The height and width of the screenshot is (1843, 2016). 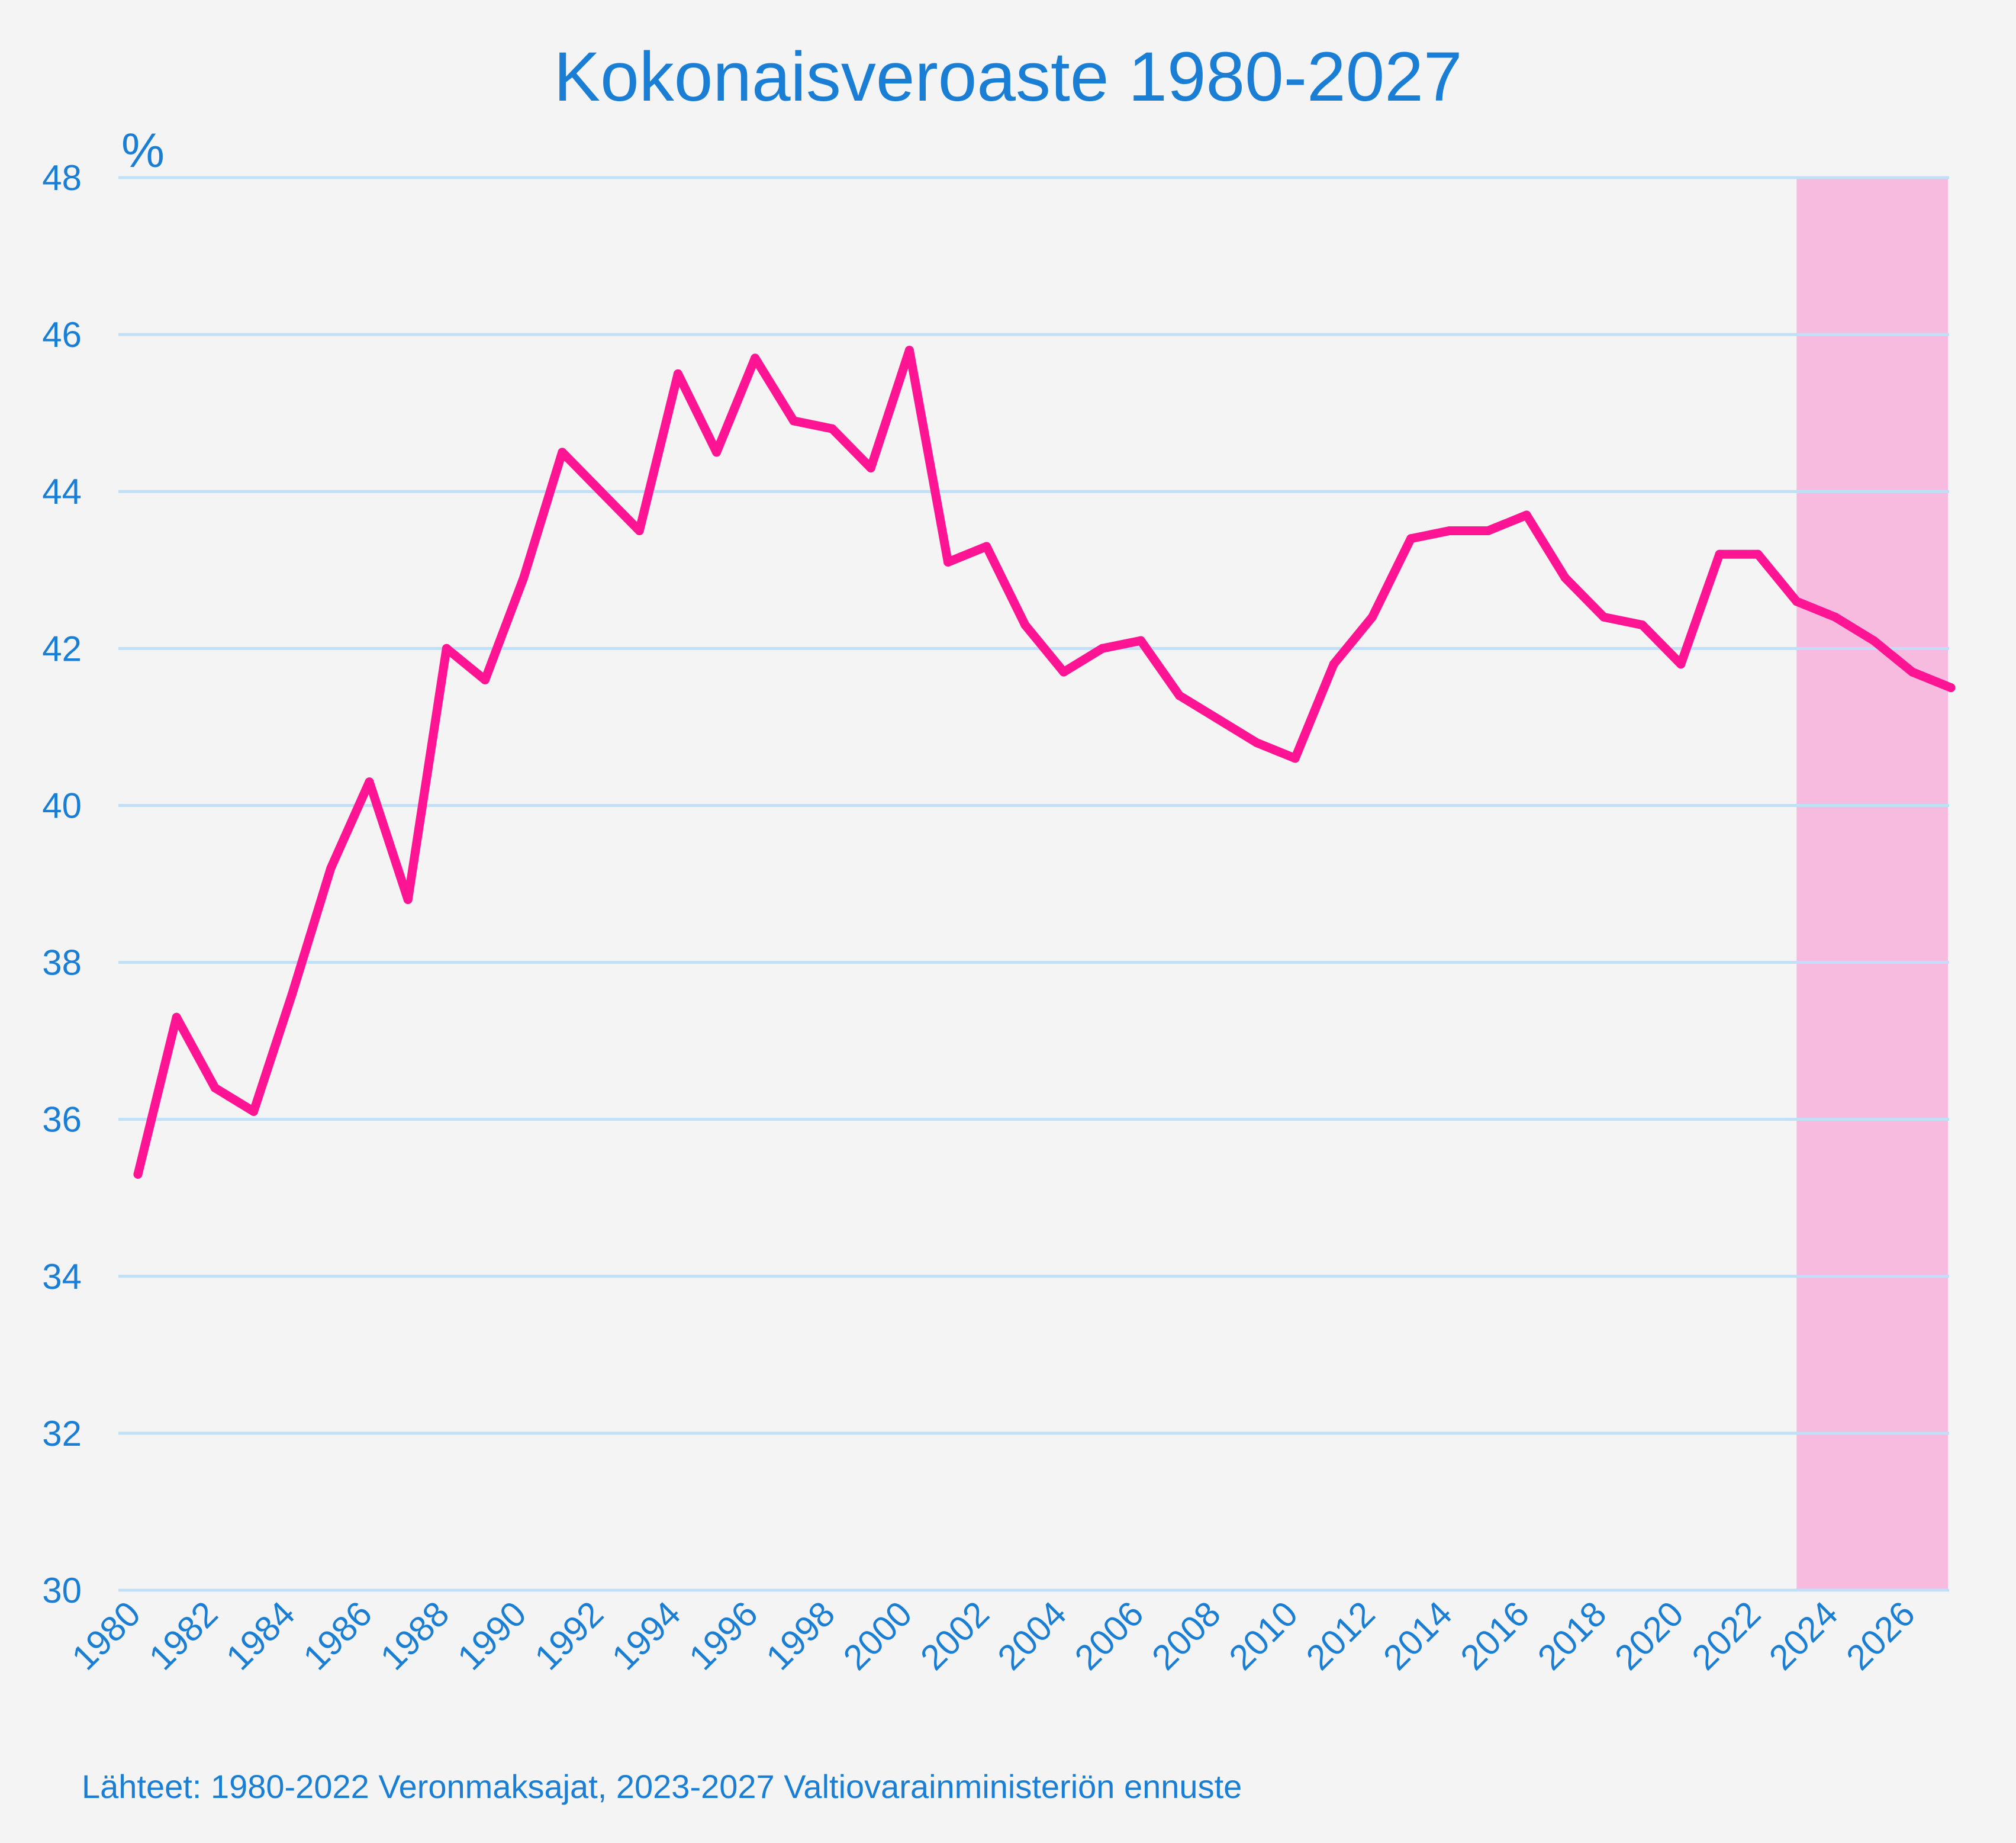 What do you see at coordinates (62, 1433) in the screenshot?
I see `y-tick-label: 32` at bounding box center [62, 1433].